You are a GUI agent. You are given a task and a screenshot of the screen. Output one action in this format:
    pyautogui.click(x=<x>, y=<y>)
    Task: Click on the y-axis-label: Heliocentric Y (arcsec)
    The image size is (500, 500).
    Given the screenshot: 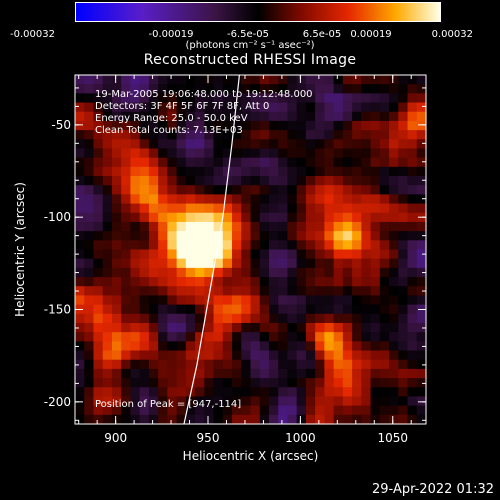 What is the action you would take?
    pyautogui.click(x=20, y=249)
    